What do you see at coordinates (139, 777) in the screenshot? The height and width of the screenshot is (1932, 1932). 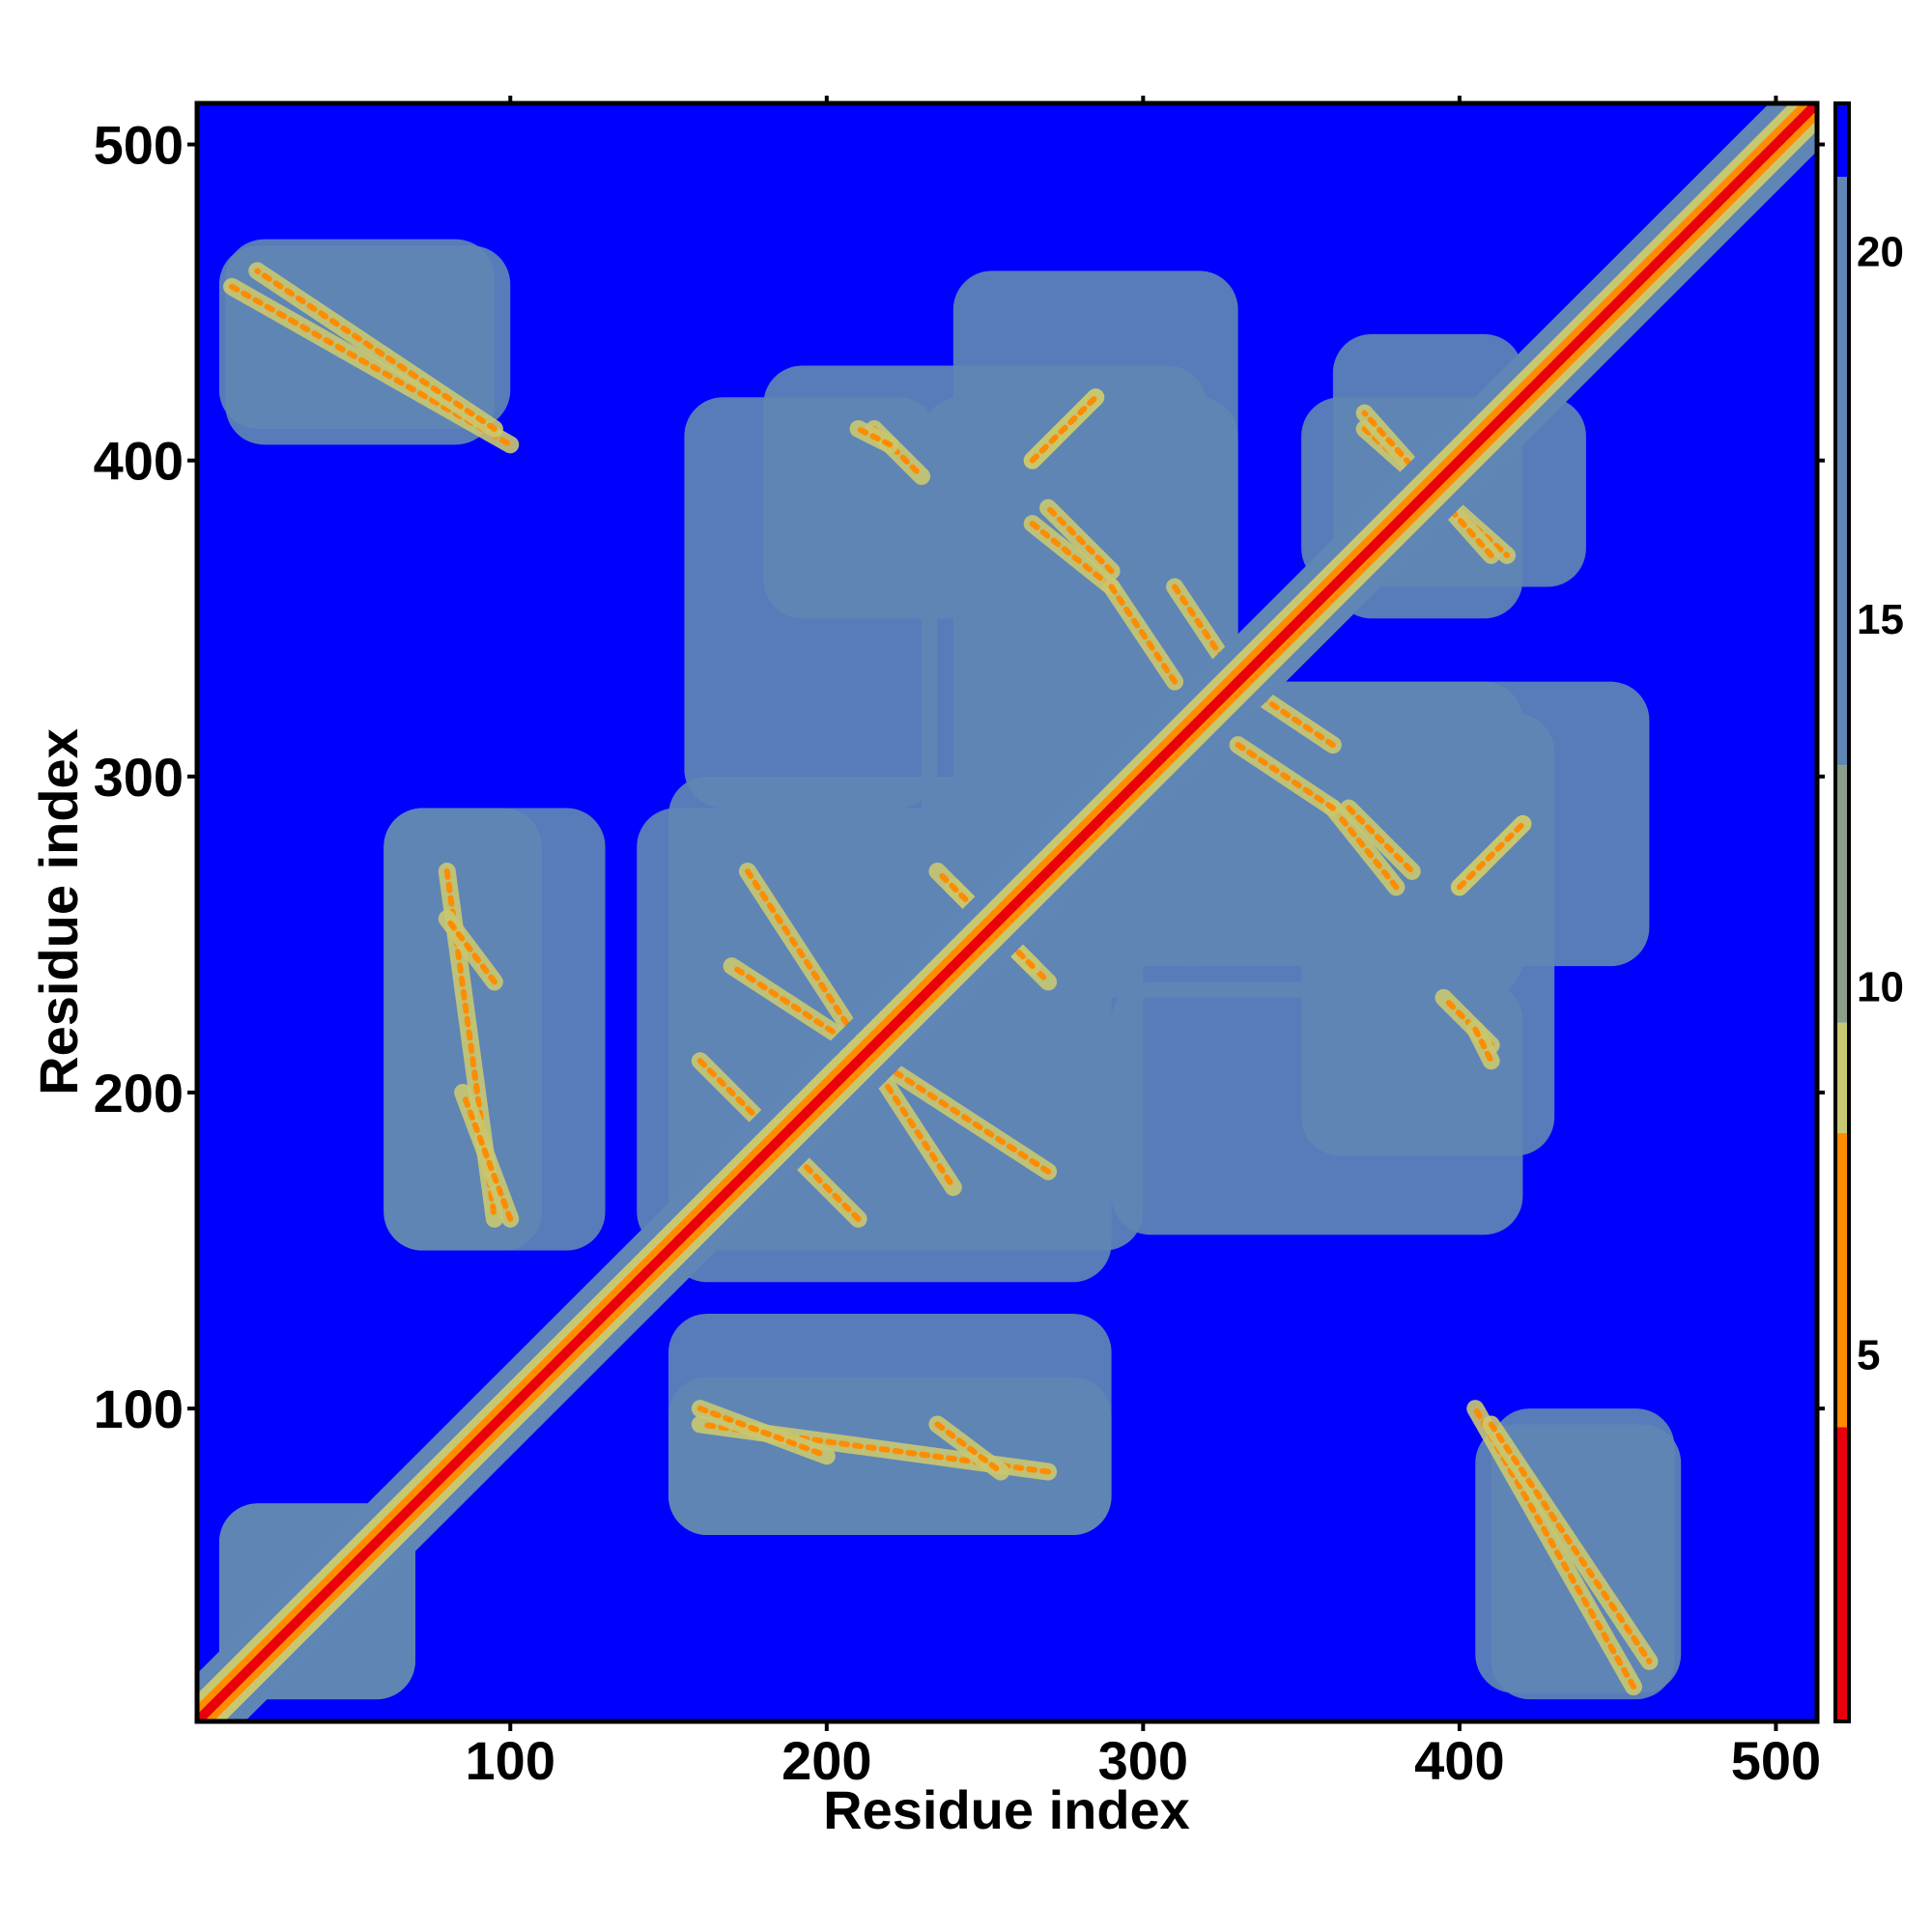 I see `y-tick-label: 300` at bounding box center [139, 777].